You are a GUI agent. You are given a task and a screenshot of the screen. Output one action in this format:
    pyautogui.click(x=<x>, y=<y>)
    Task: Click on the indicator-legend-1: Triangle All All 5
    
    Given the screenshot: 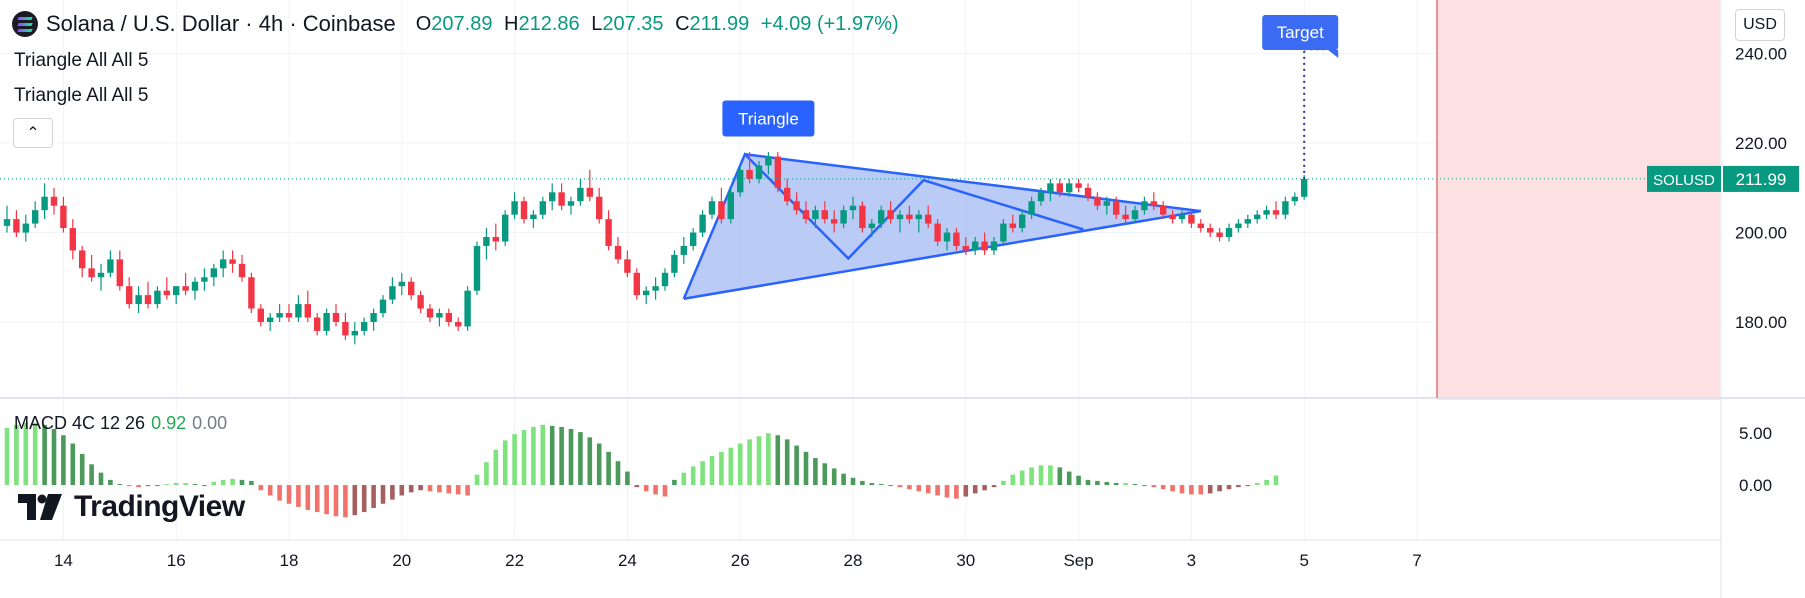 What is the action you would take?
    pyautogui.click(x=81, y=60)
    